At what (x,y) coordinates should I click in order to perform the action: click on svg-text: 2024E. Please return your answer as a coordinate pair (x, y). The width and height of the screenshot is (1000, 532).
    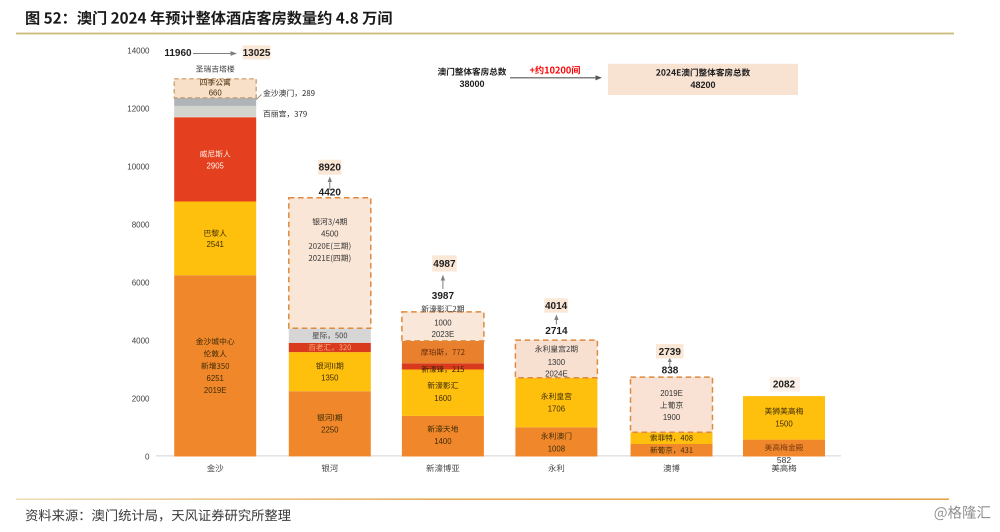
    Looking at the image, I should click on (556, 373).